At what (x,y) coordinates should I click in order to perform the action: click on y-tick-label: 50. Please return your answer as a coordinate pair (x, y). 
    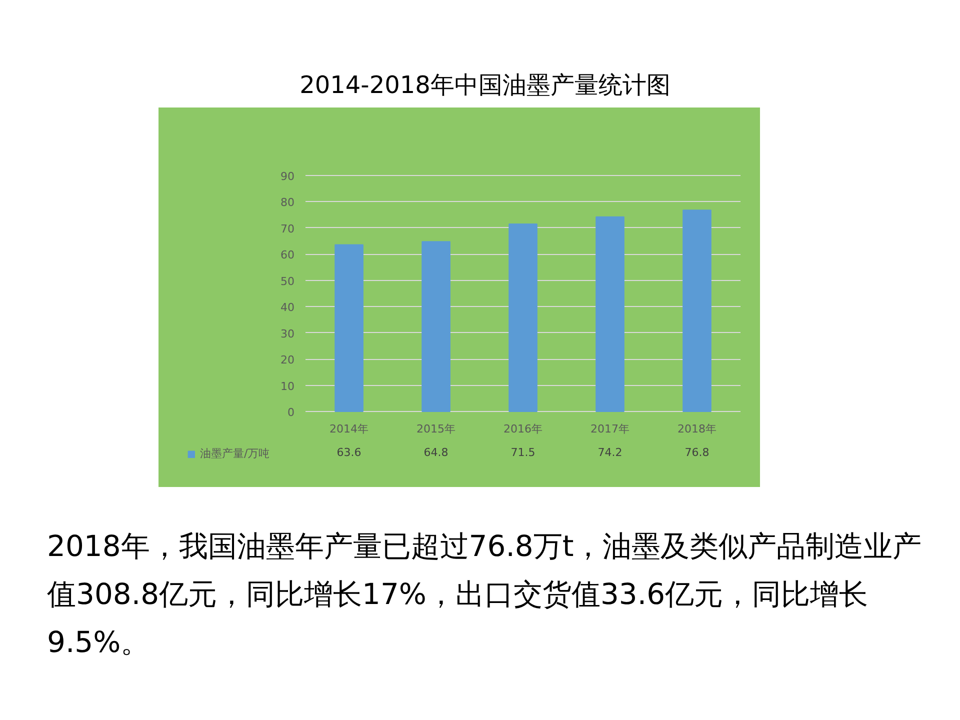
    Looking at the image, I should click on (287, 281).